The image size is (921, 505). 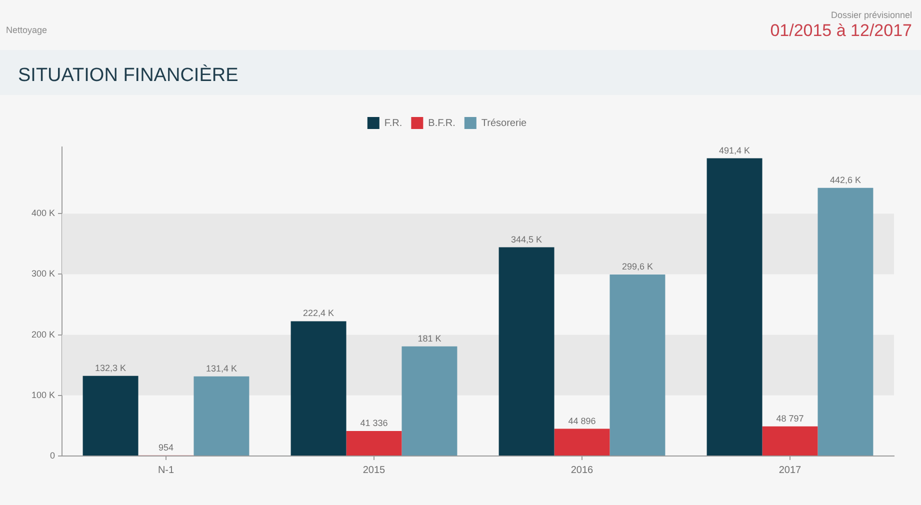 I want to click on y-tick-label: 400 K, so click(x=43, y=213).